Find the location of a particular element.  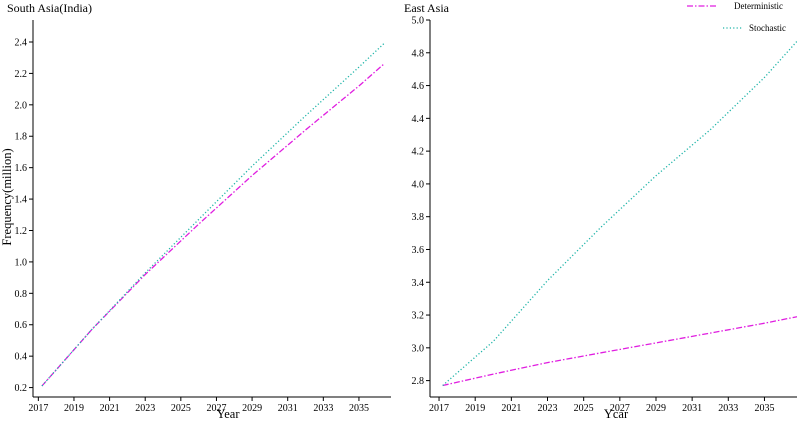

y-tick-label: 0.6 is located at coordinates (21, 325).